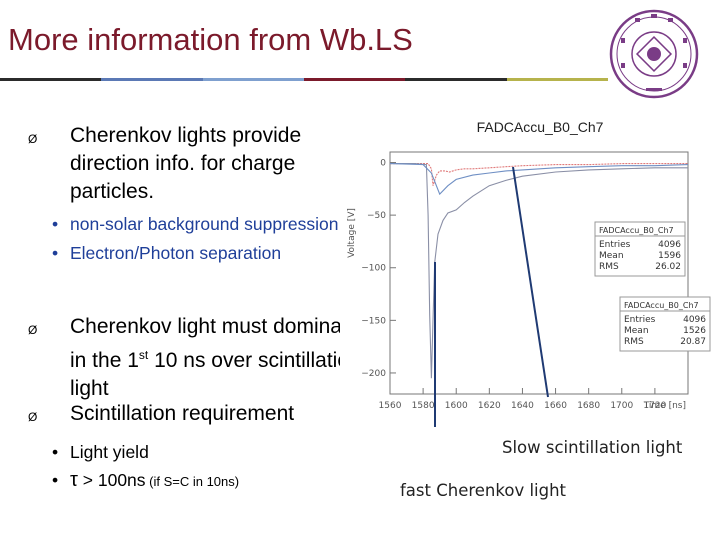 The width and height of the screenshot is (720, 540). I want to click on sub-bullet-suppression: • non-solar background suppression, so click(195, 224).